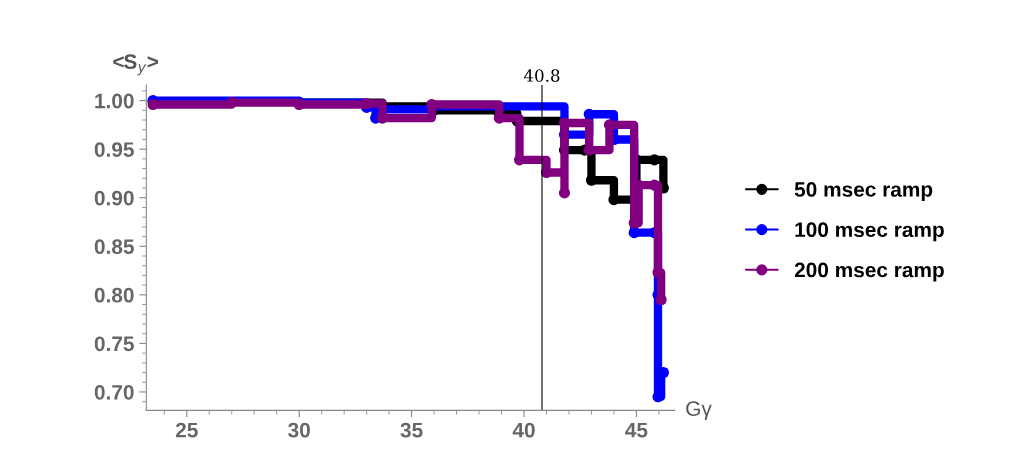  What do you see at coordinates (114, 149) in the screenshot?
I see `y-tick-label: 0.95` at bounding box center [114, 149].